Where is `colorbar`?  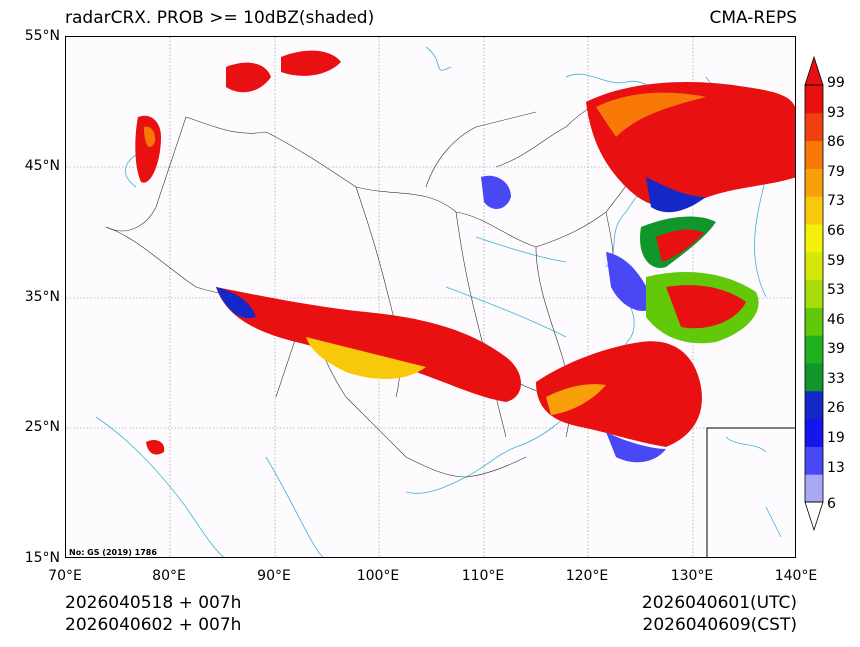 colorbar is located at coordinates (814, 293).